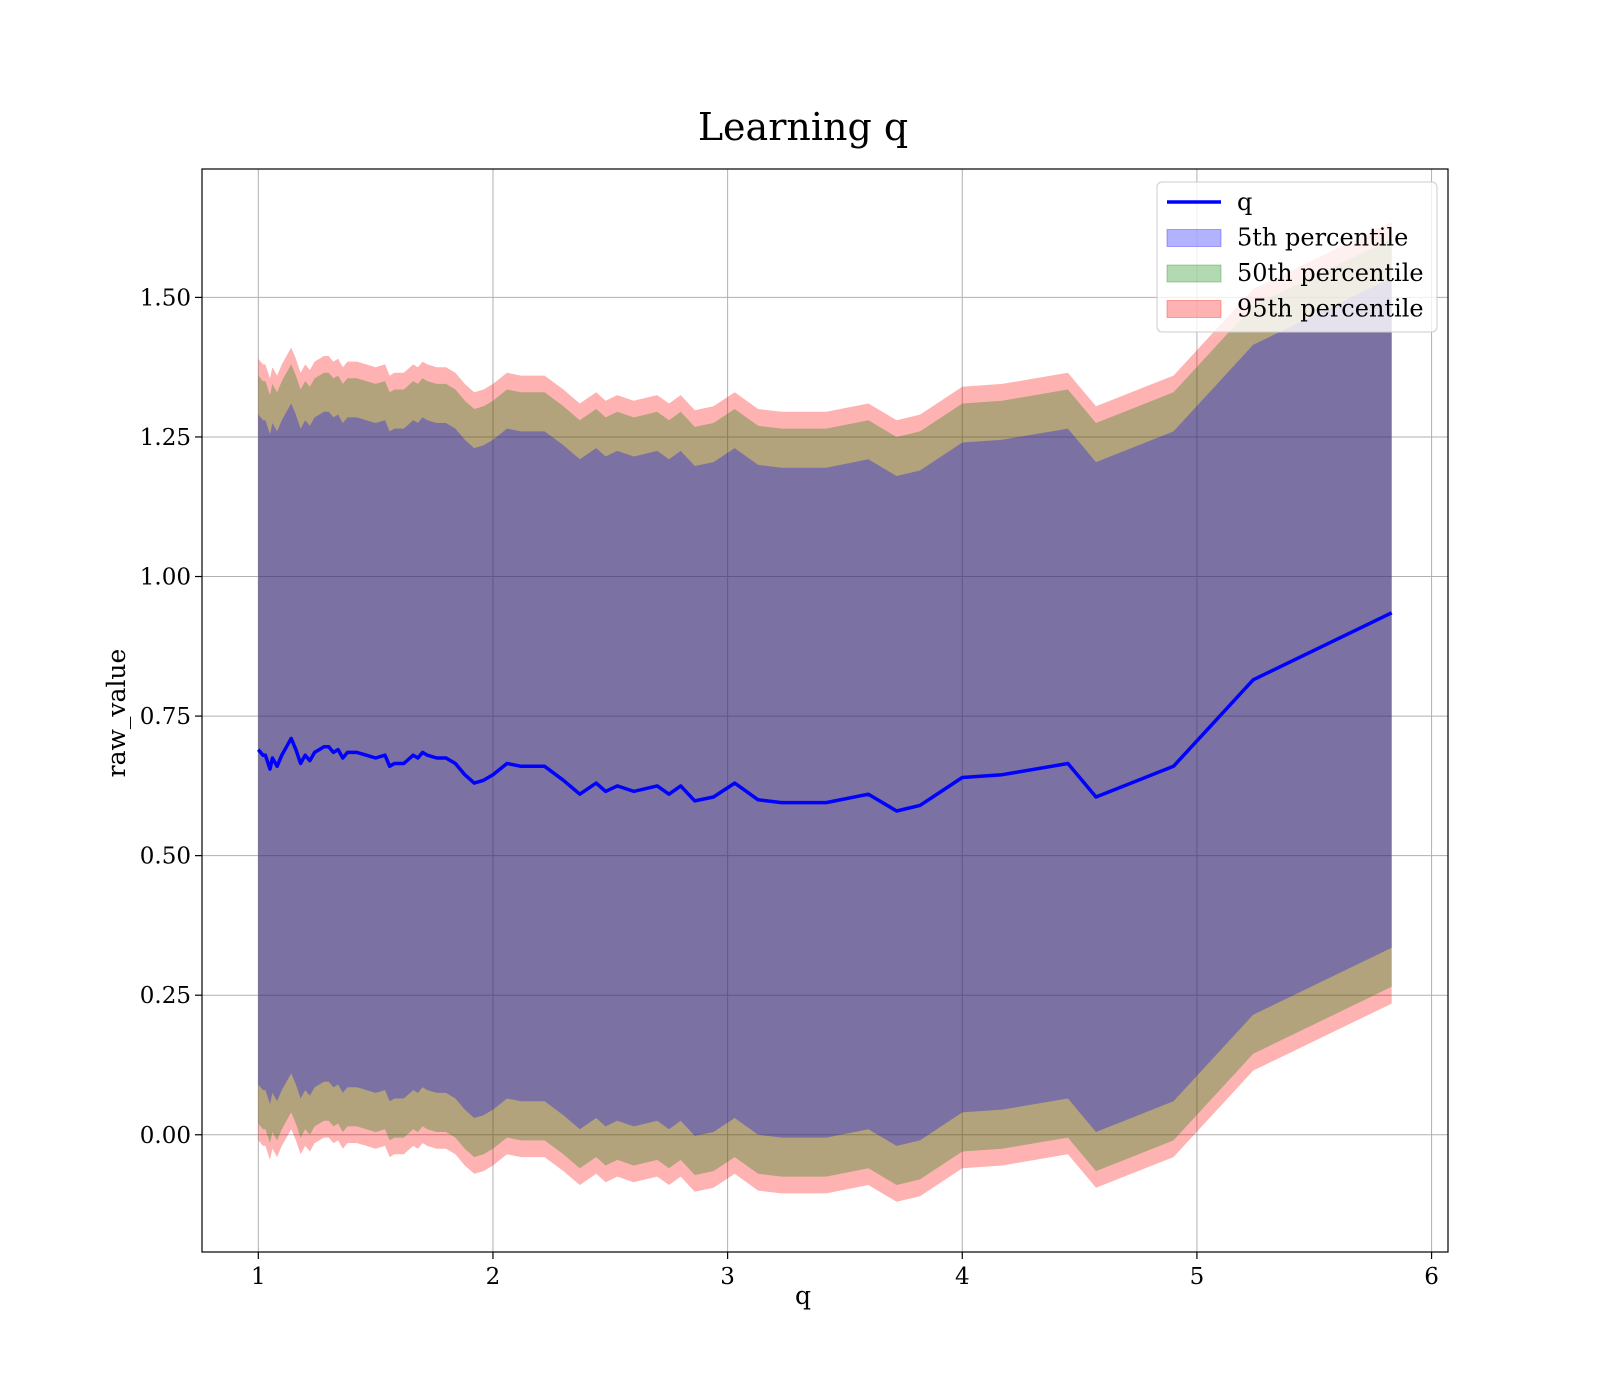 This screenshot has width=1600, height=1400. I want to click on legend-box, so click(1297, 257).